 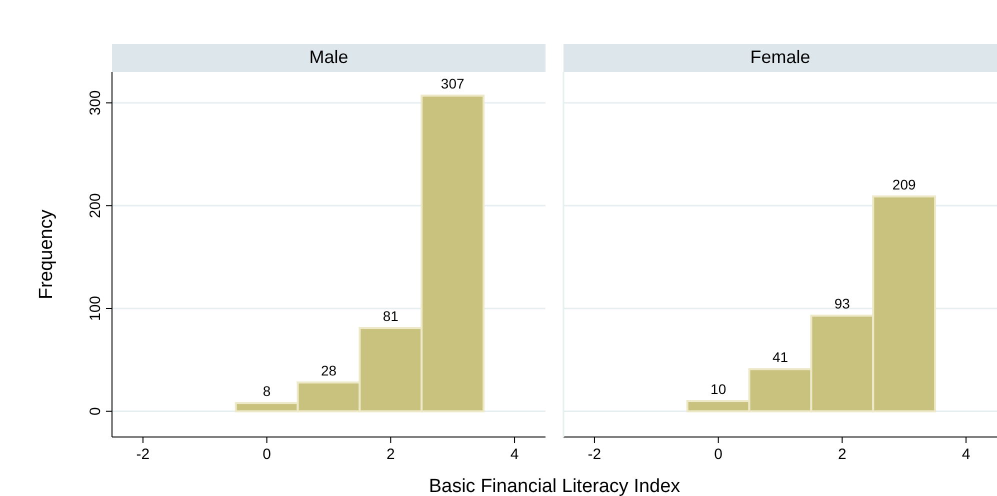 I want to click on data-label: 28, so click(x=328, y=370).